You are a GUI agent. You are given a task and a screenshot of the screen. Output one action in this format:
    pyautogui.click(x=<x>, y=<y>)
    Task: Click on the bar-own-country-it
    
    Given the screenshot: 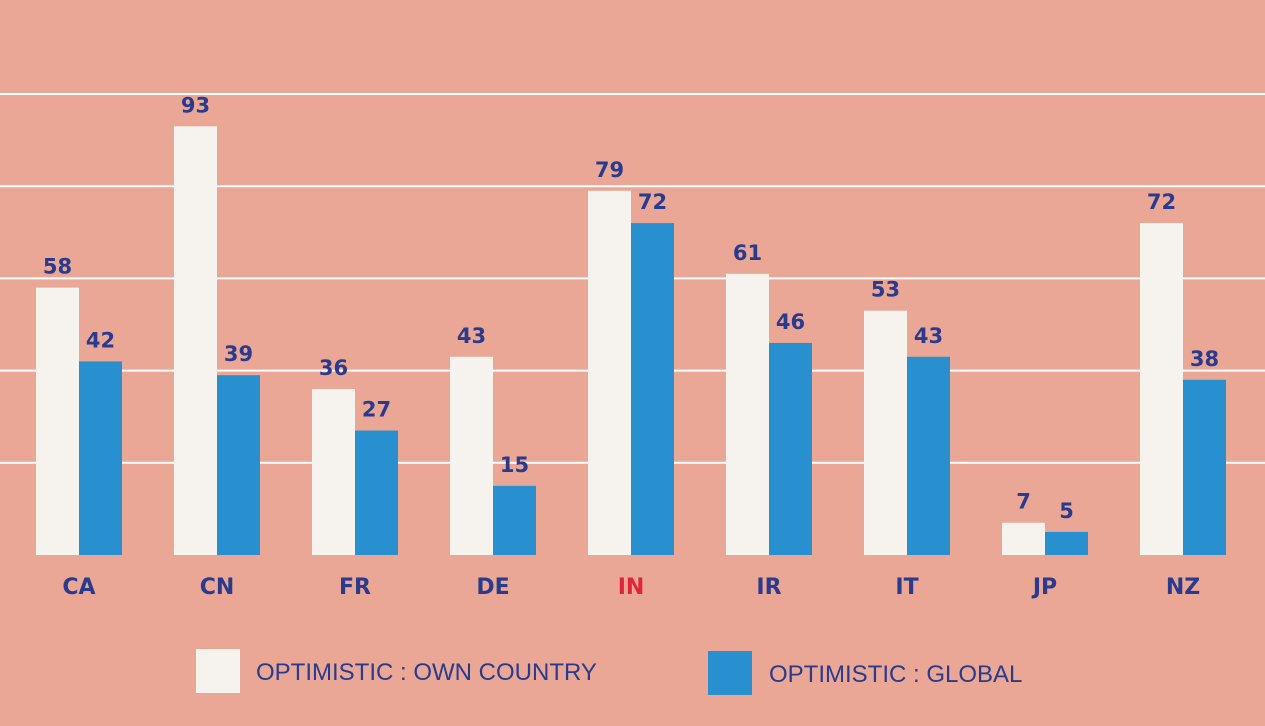 What is the action you would take?
    pyautogui.click(x=885, y=432)
    